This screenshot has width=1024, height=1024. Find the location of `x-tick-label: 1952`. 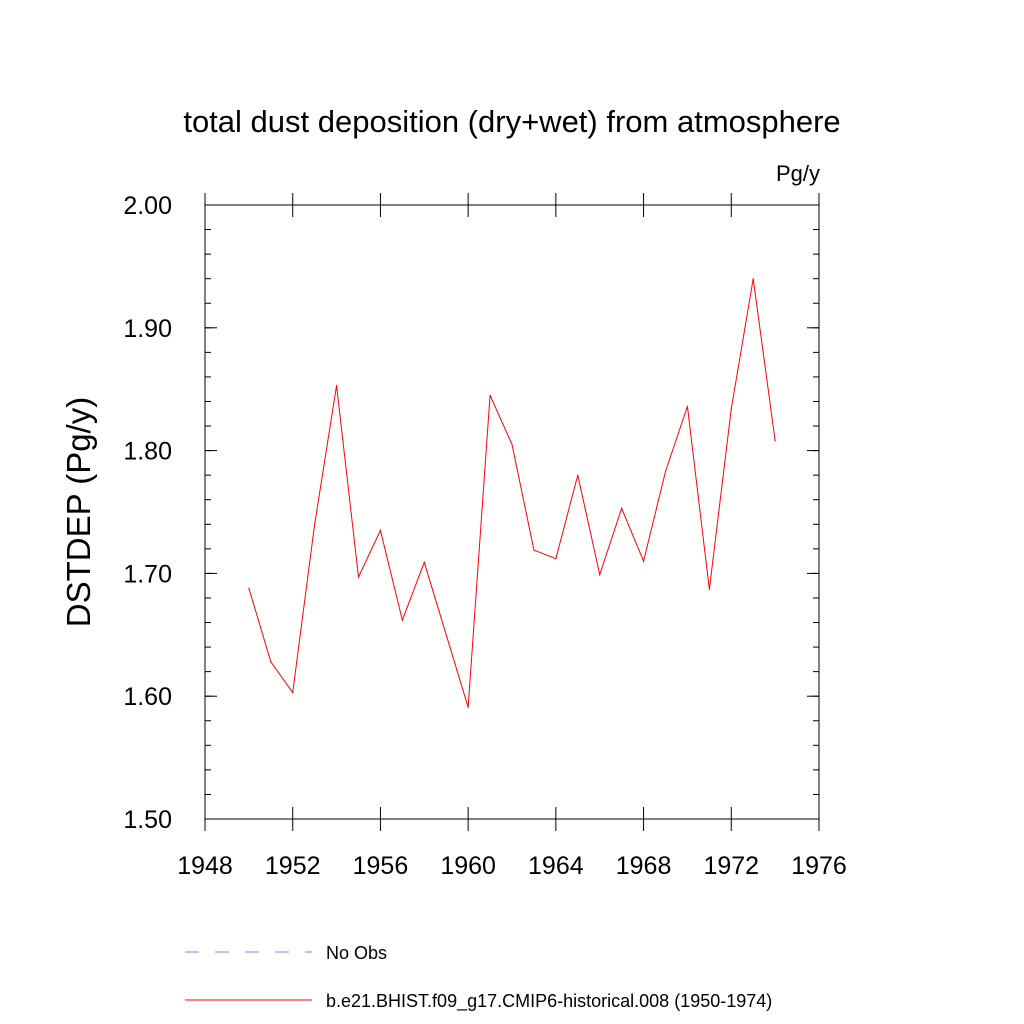

x-tick-label: 1952 is located at coordinates (293, 866).